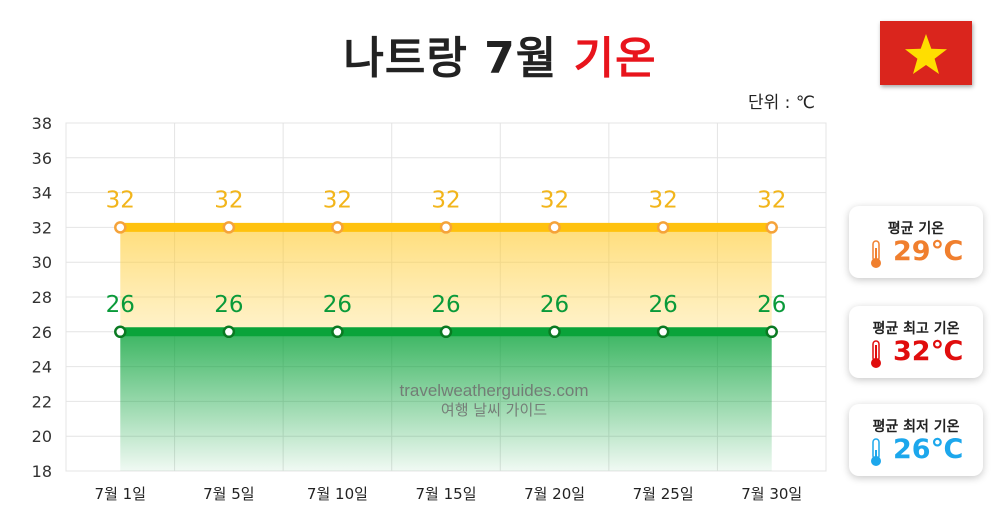  I want to click on y-tick-label: 30, so click(42, 262).